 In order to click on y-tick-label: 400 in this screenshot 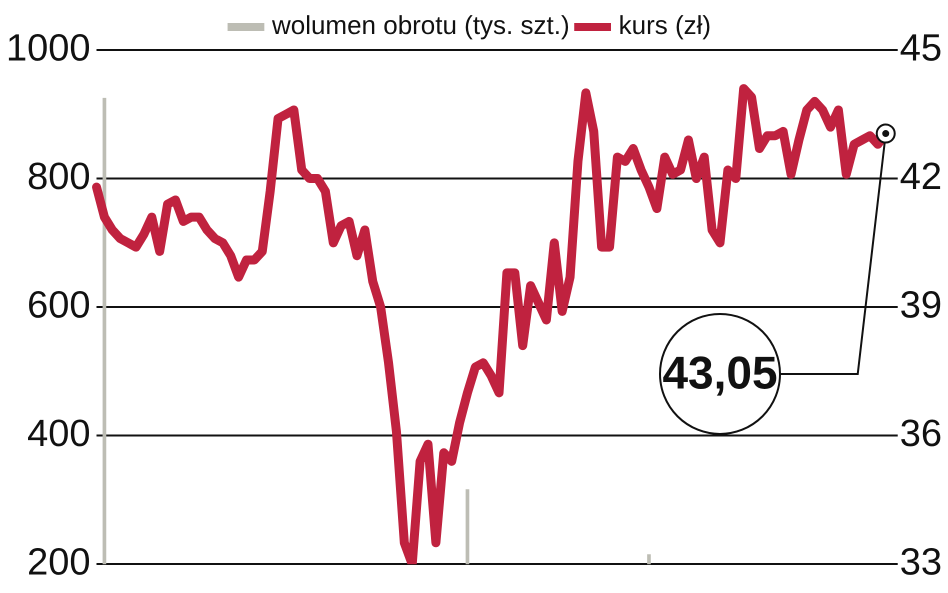, I will do `click(59, 434)`.